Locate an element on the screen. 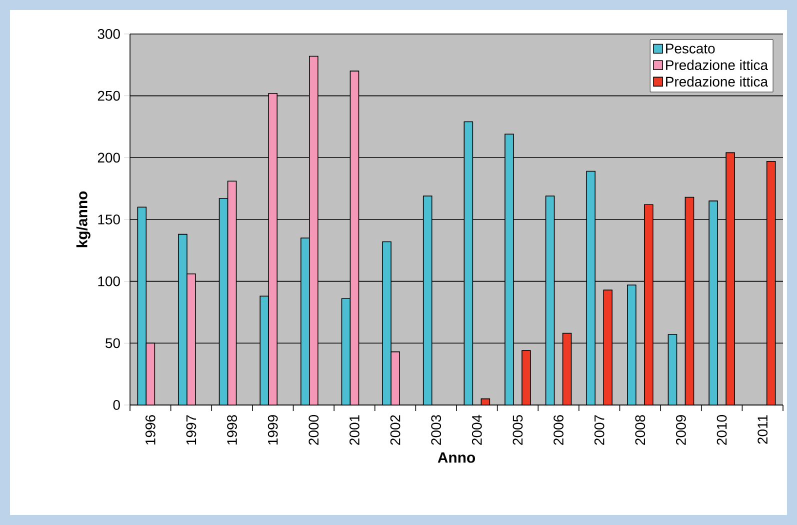 The image size is (797, 525). y-tick-label: 50 is located at coordinates (113, 343).